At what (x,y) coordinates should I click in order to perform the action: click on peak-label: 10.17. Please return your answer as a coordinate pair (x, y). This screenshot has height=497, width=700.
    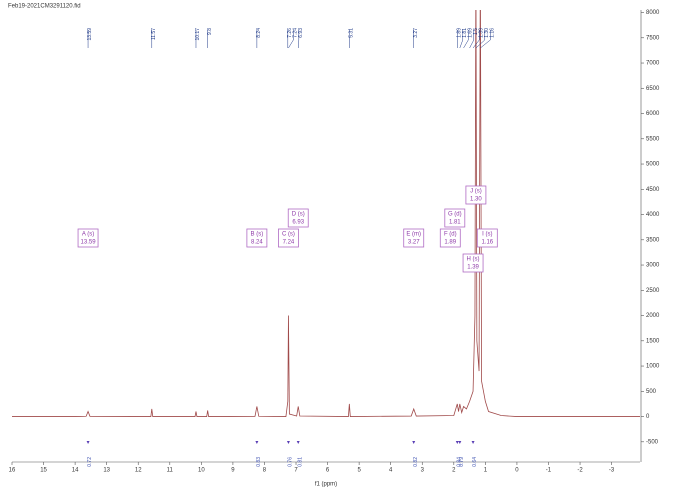
    Looking at the image, I should click on (198, 34).